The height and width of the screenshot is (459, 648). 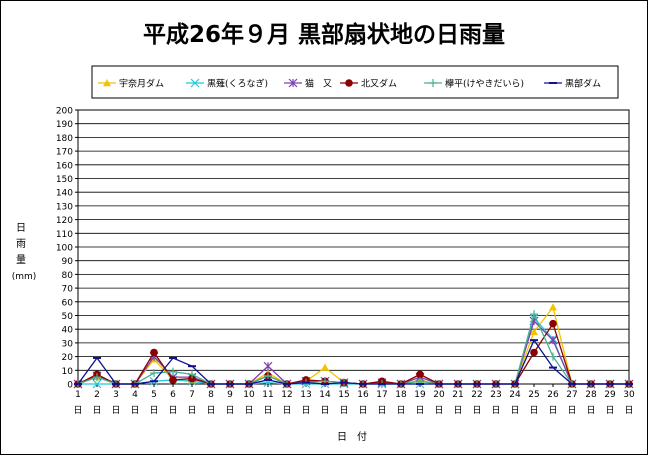 I want to click on y-tick-label: 50, so click(x=68, y=317).